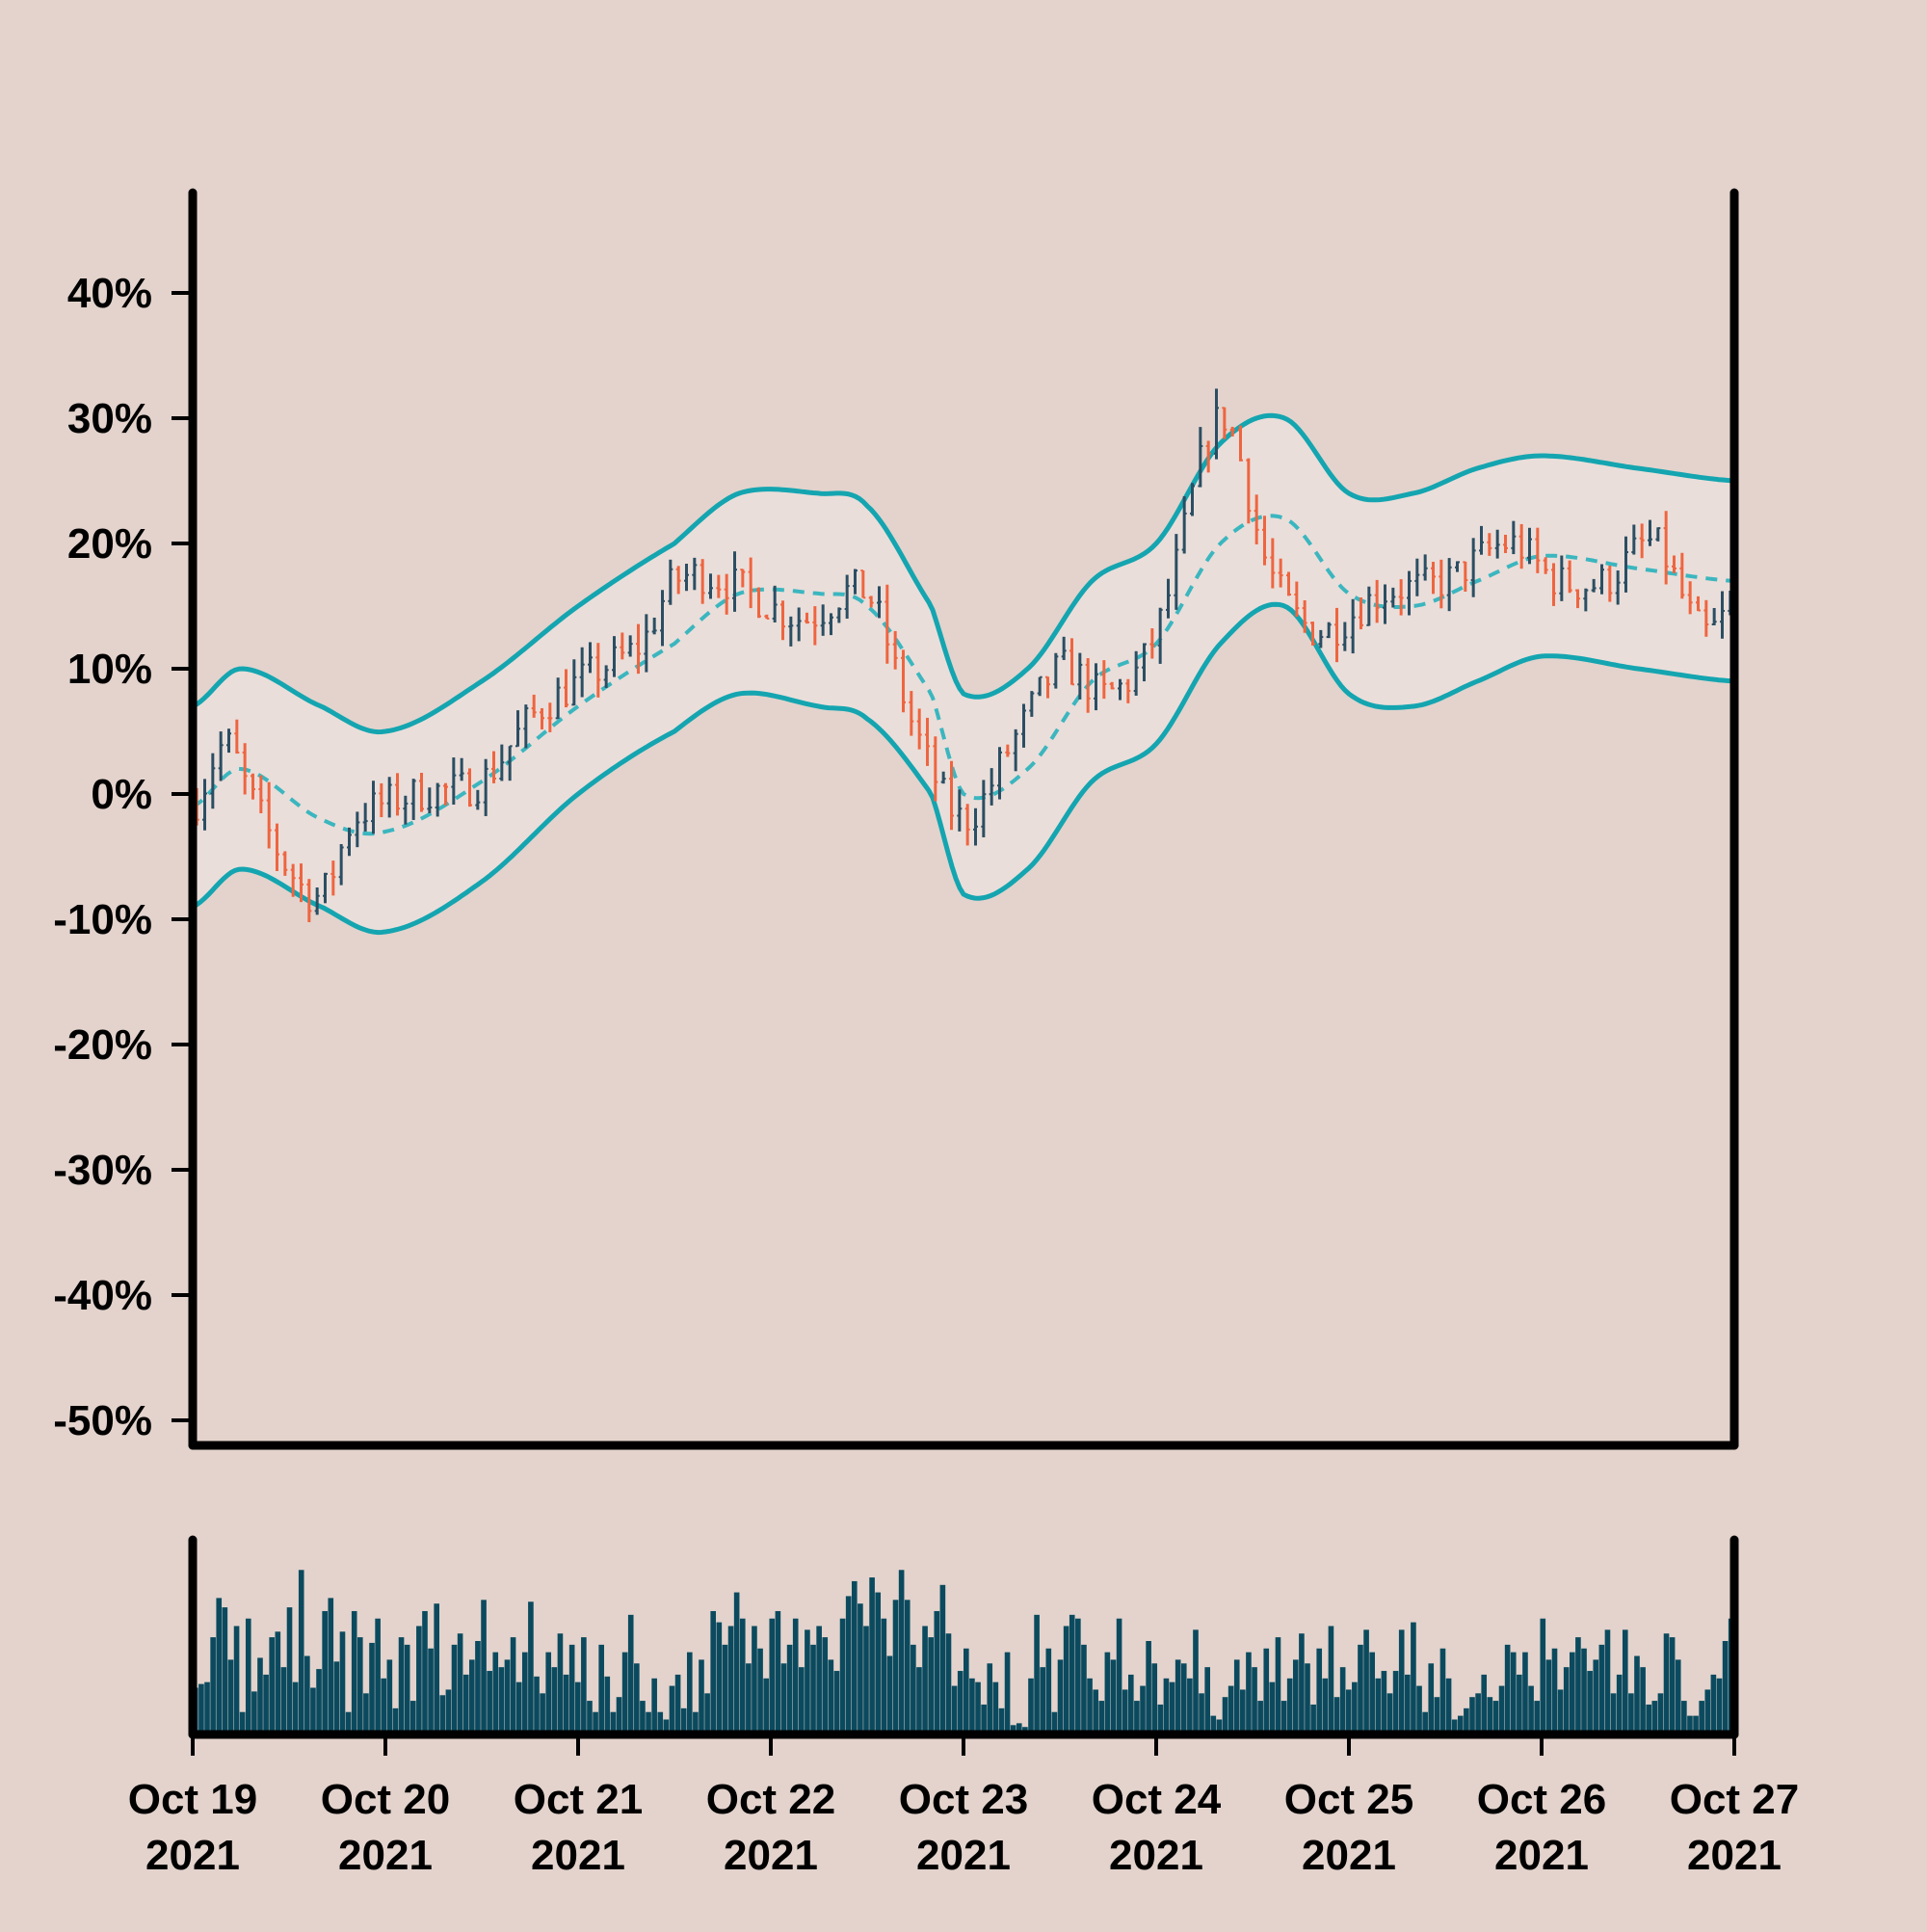 This screenshot has width=1927, height=1932. What do you see at coordinates (1542, 1799) in the screenshot?
I see `x-tick-label-date: Oct 26` at bounding box center [1542, 1799].